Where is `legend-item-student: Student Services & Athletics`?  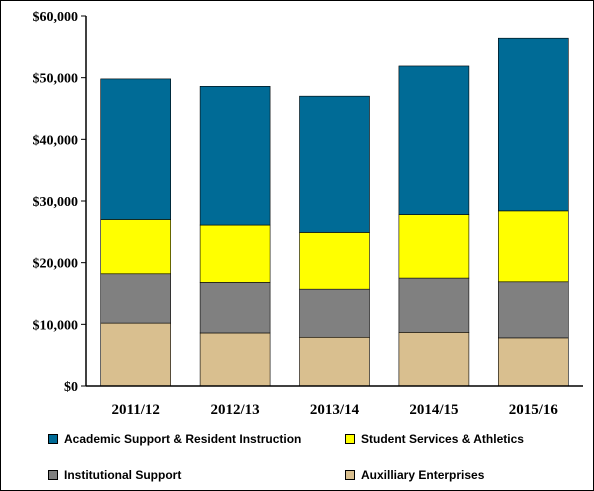 legend-item-student: Student Services & Athletics is located at coordinates (434, 439).